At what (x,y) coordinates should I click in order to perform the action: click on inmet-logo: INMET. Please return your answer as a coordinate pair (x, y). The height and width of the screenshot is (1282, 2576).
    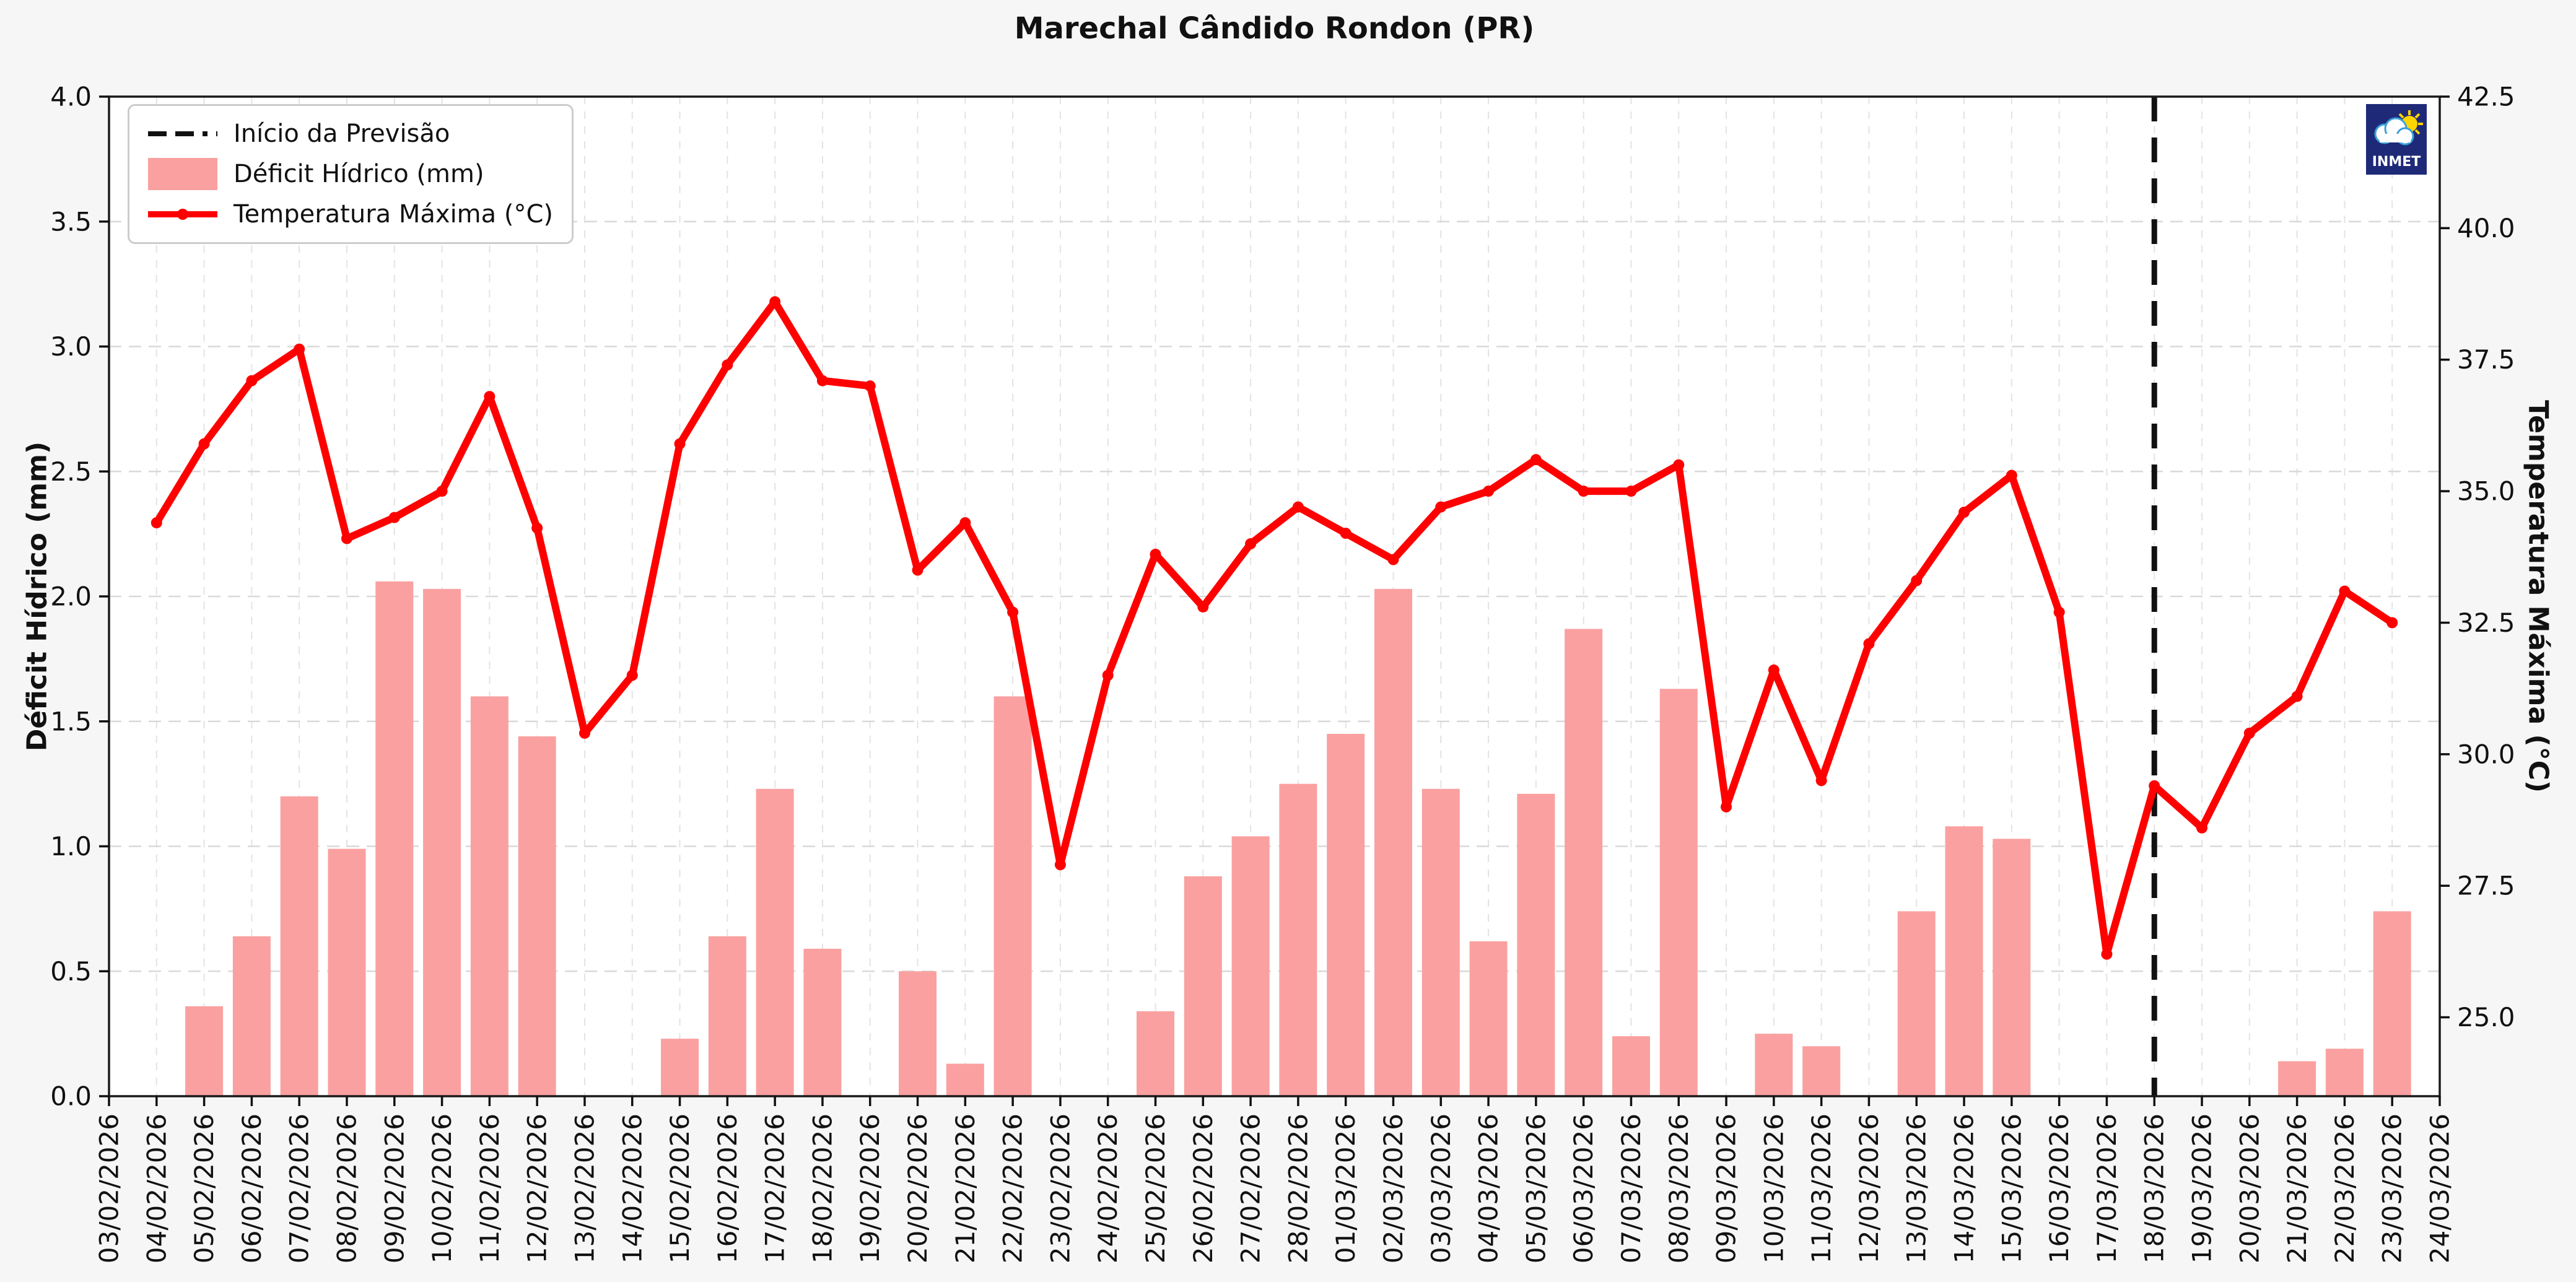
    Looking at the image, I should click on (2396, 139).